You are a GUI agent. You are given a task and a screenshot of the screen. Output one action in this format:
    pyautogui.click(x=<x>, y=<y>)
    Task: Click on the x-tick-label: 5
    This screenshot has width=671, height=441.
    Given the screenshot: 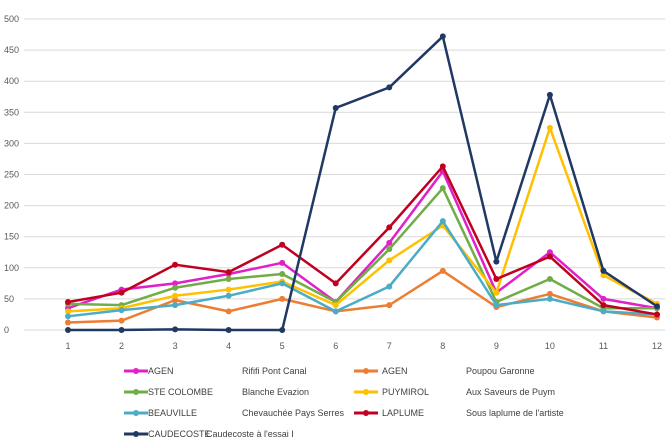 What is the action you would take?
    pyautogui.click(x=282, y=346)
    